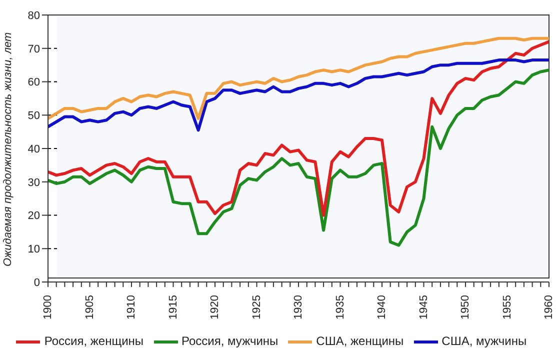 This screenshot has width=557, height=358. Describe the element at coordinates (230, 341) in the screenshot. I see `legend-label: Россия, мужчины` at that location.